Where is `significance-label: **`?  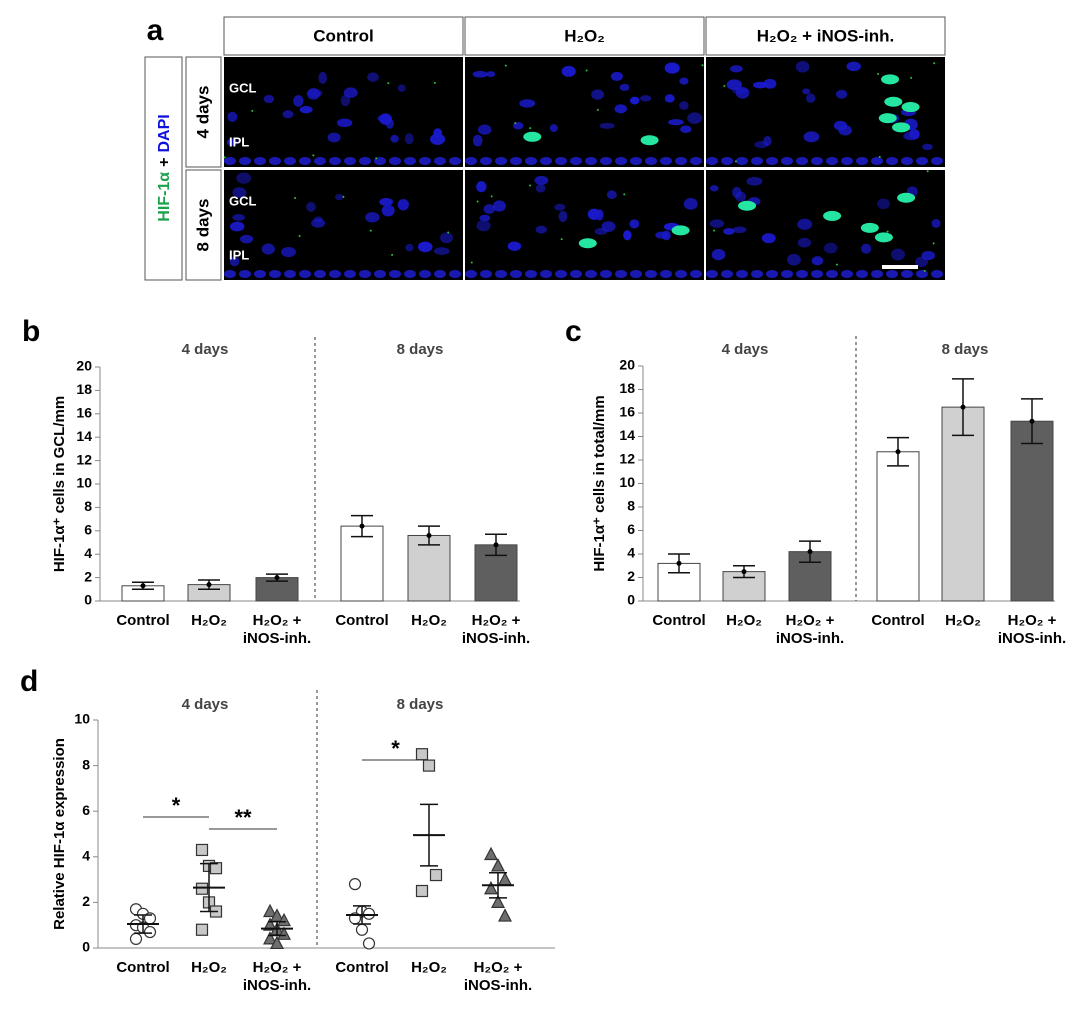 significance-label: ** is located at coordinates (243, 817).